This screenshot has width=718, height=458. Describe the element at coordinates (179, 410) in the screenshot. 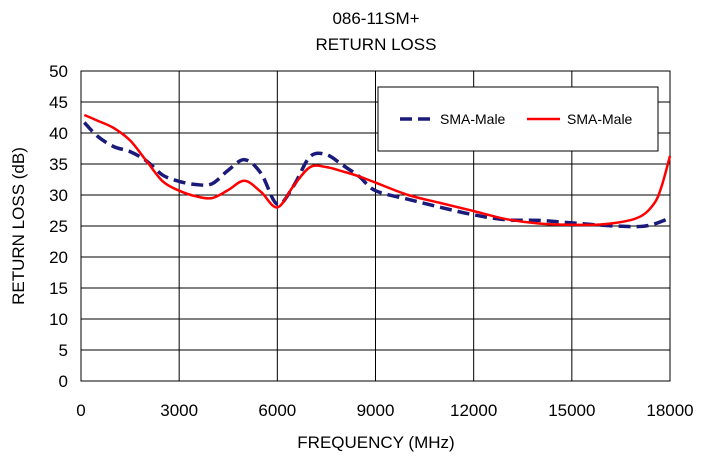

I see `x-tick-label: 3000` at that location.